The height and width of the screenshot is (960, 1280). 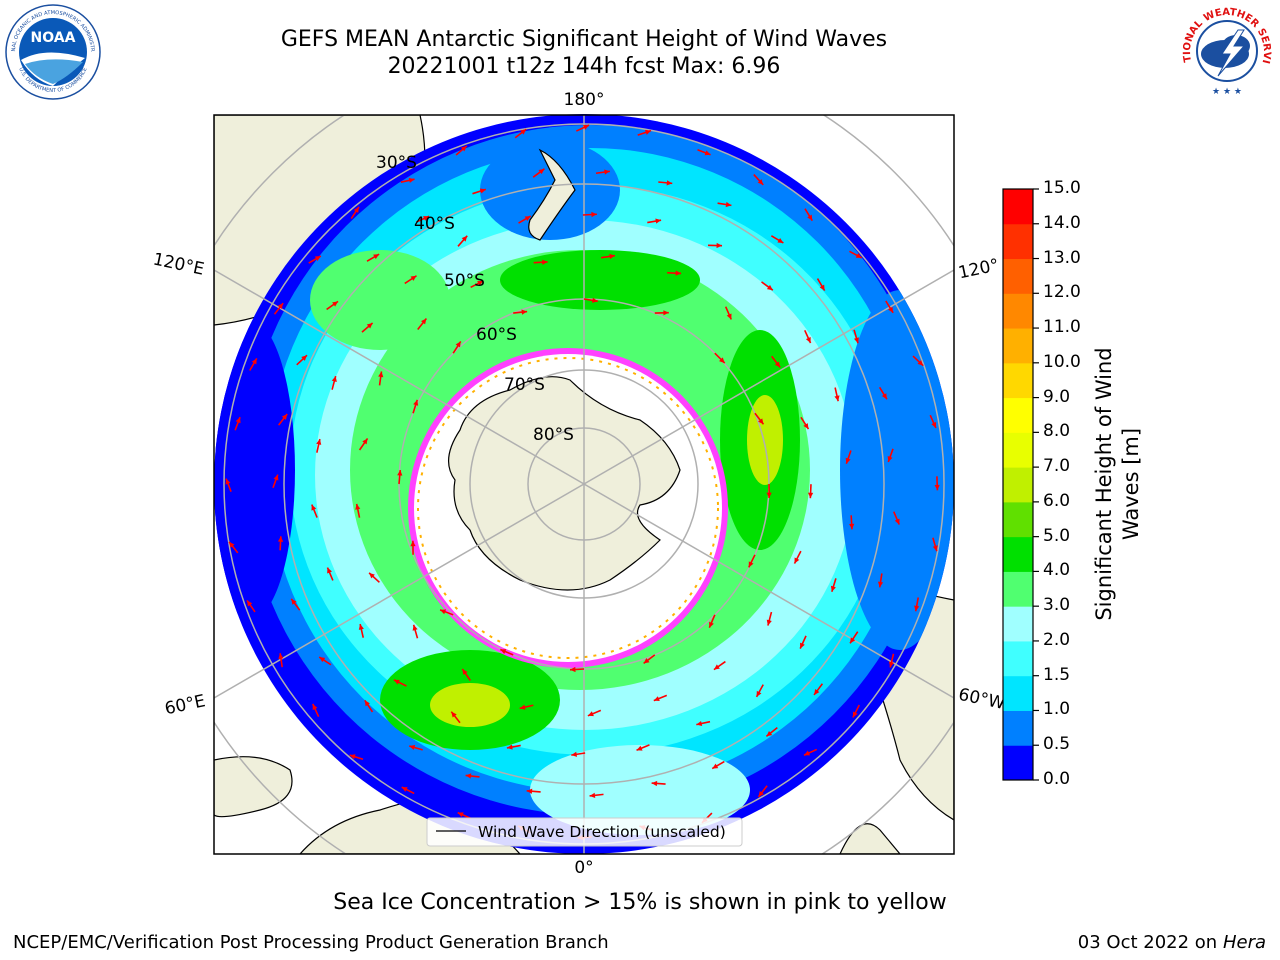 What do you see at coordinates (1062, 327) in the screenshot?
I see `colorbar-tick-label: 11.0` at bounding box center [1062, 327].